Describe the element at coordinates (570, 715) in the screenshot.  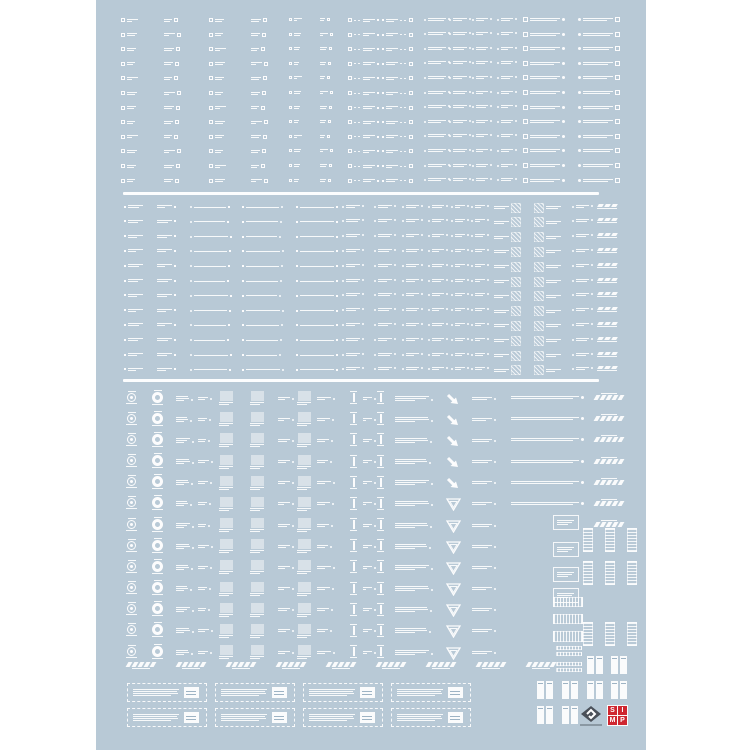
I see `white-panel-pair` at that location.